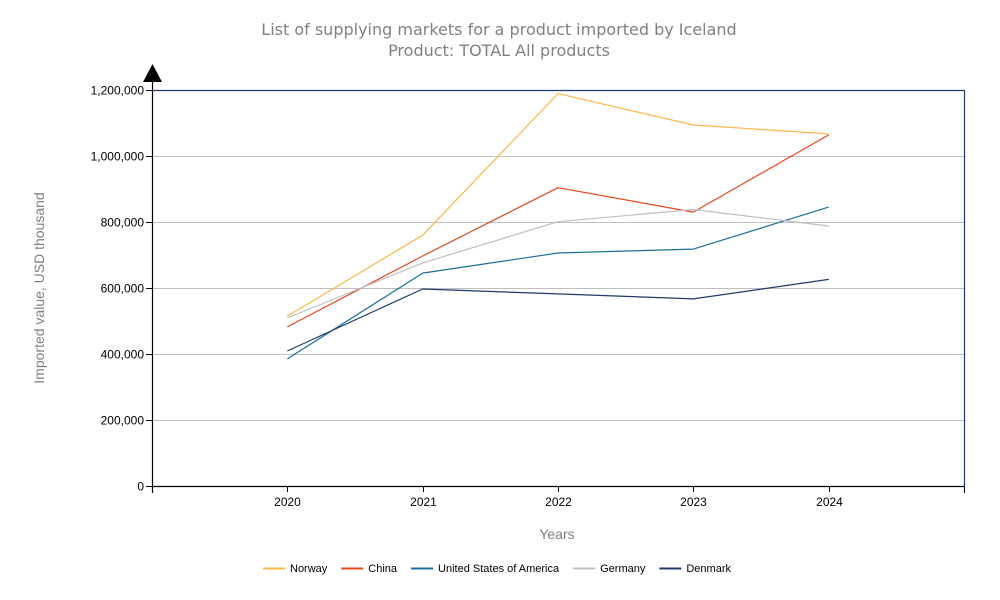 The height and width of the screenshot is (600, 1000). I want to click on y-tick-label: 200,000, so click(123, 421).